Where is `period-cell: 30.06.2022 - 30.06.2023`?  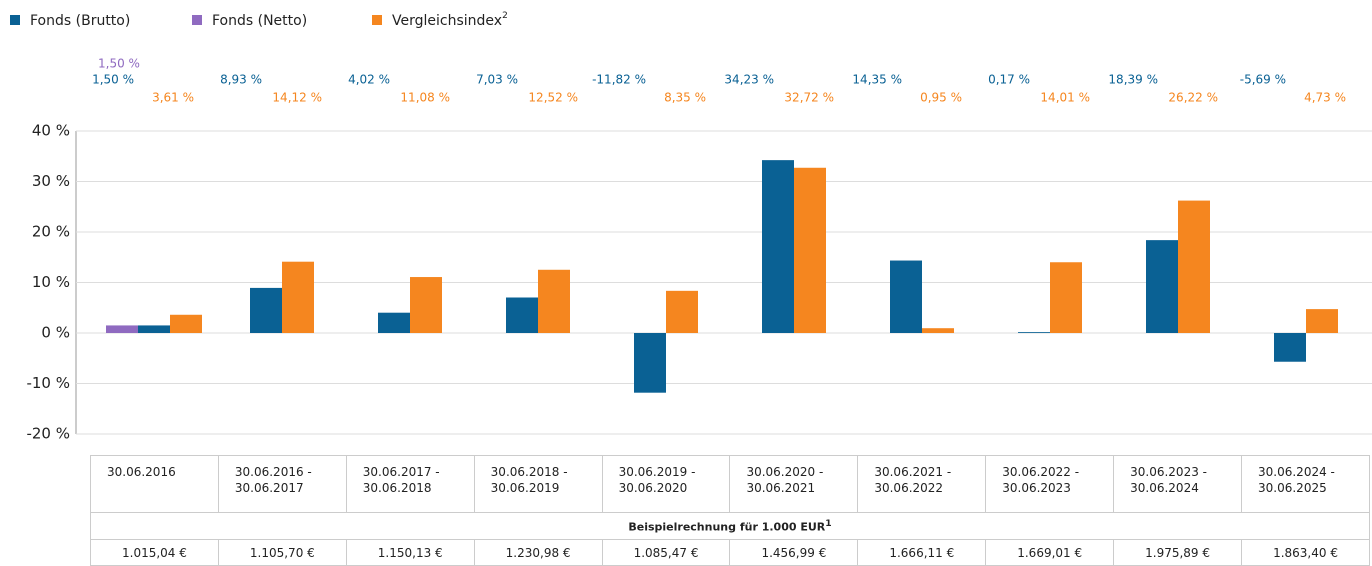
period-cell: 30.06.2022 - 30.06.2023 is located at coordinates (1050, 484).